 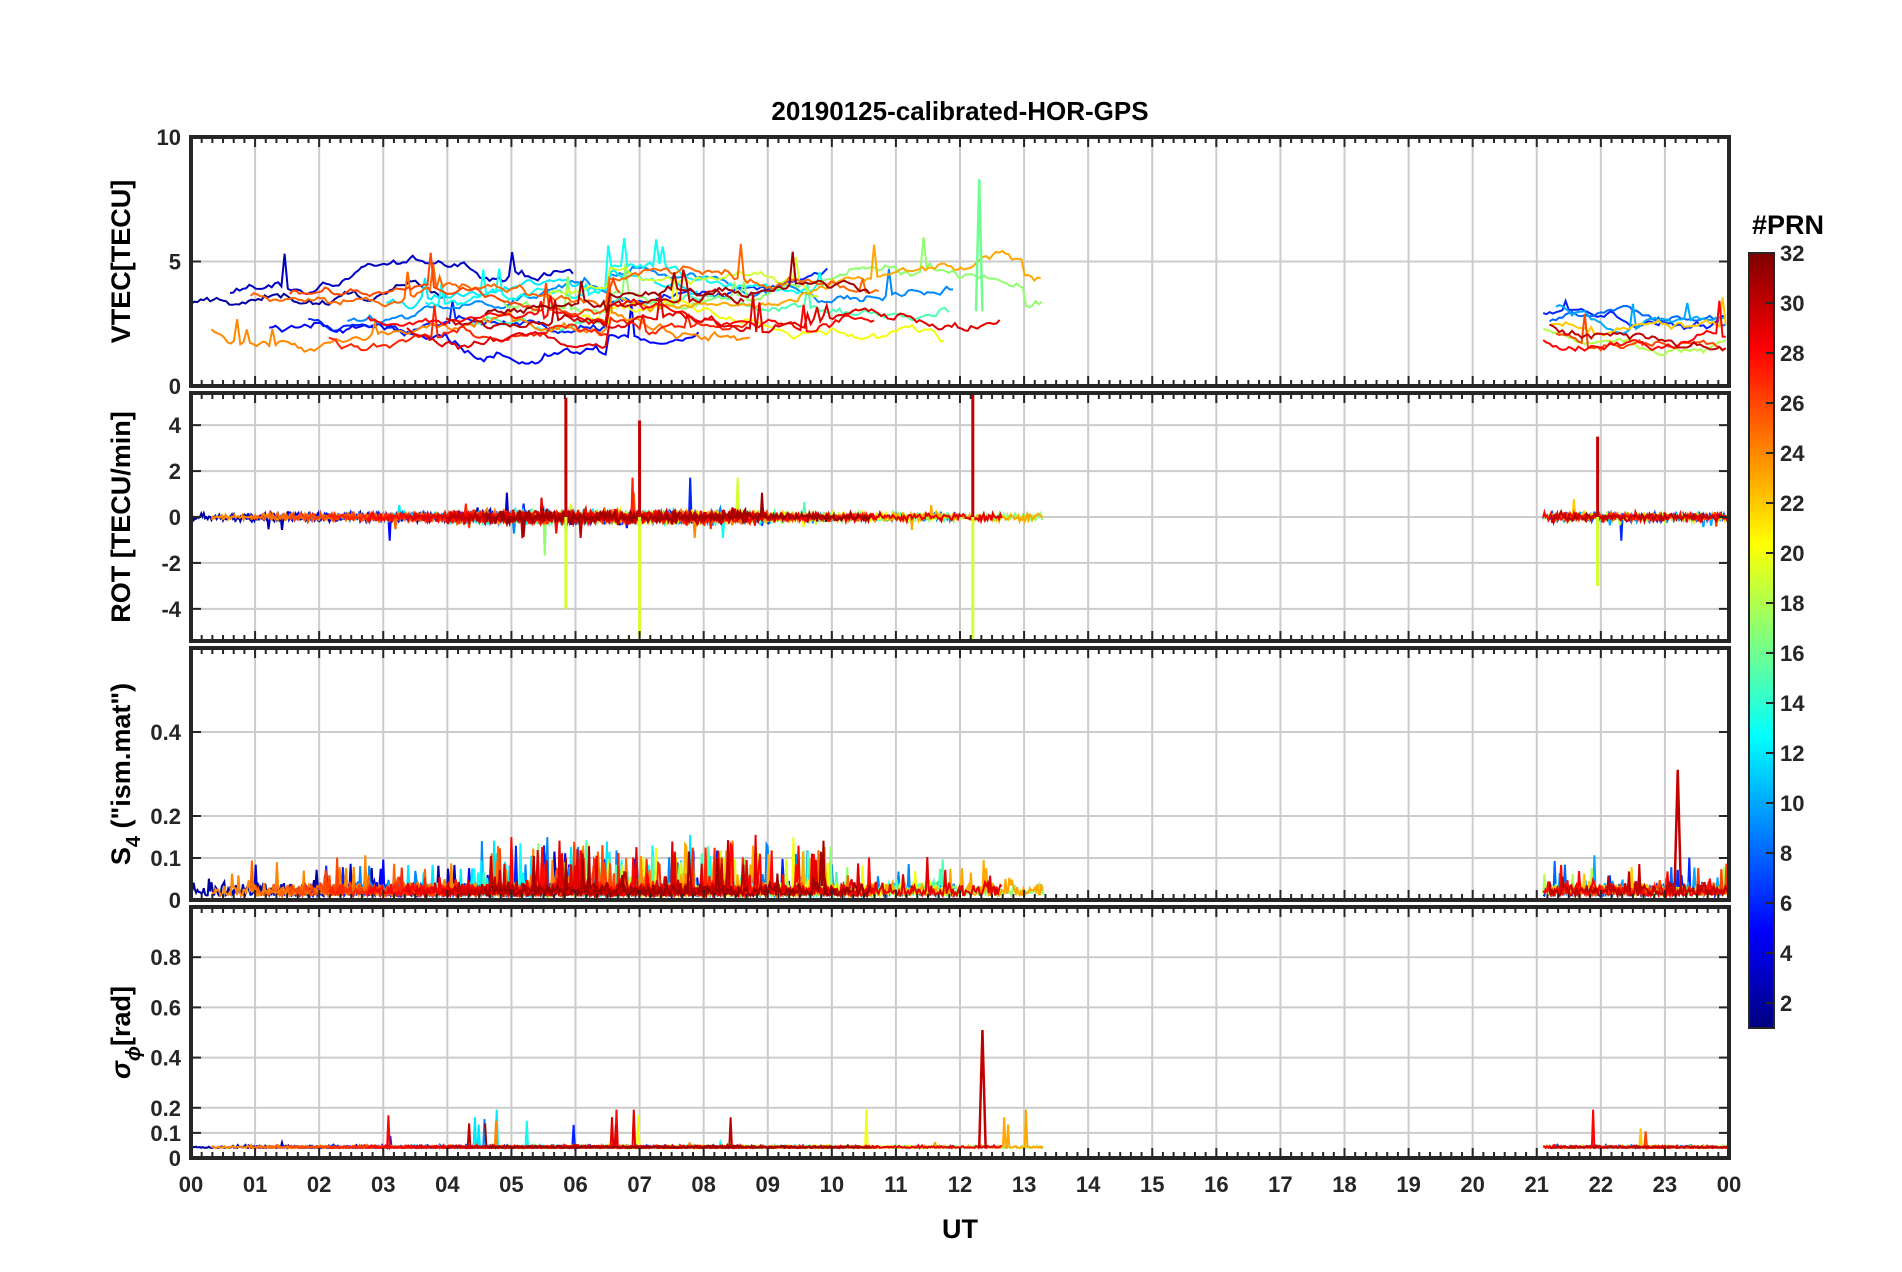 I want to click on x-tick-label: 22, so click(x=1601, y=1184).